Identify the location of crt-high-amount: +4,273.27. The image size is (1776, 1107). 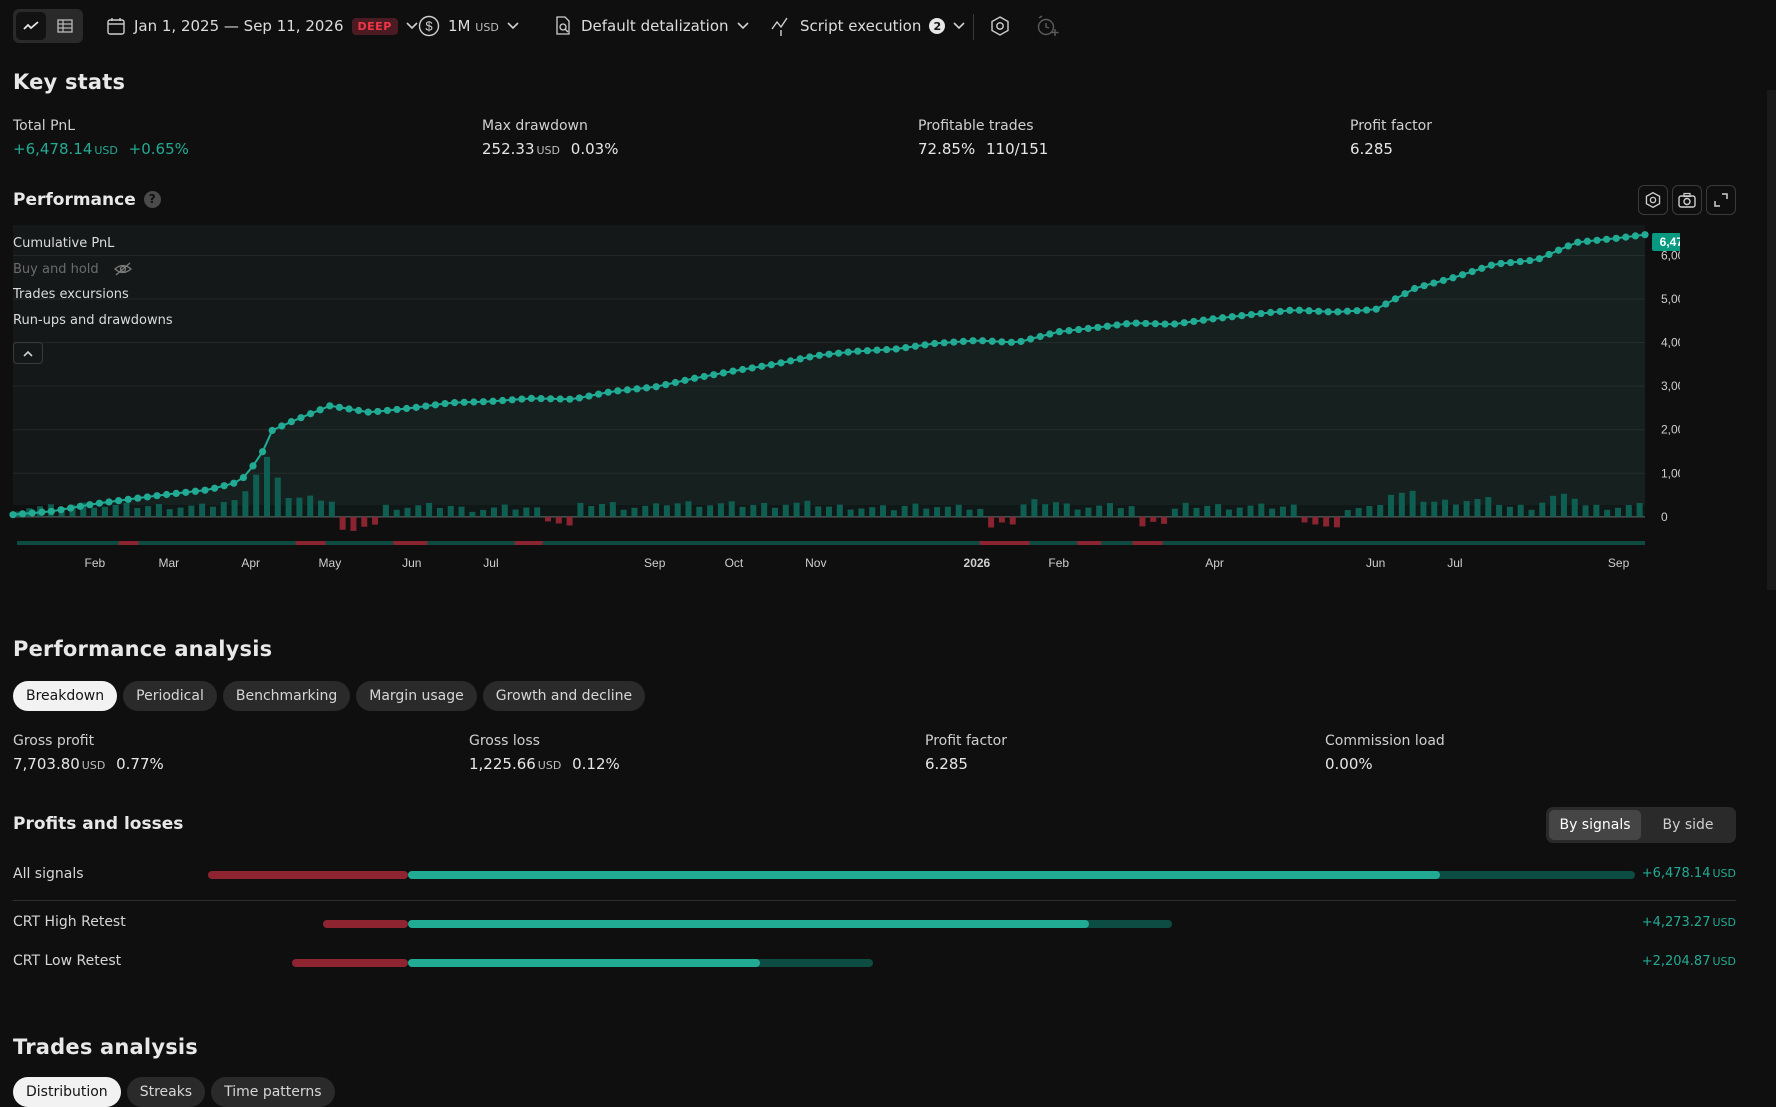
(1676, 922).